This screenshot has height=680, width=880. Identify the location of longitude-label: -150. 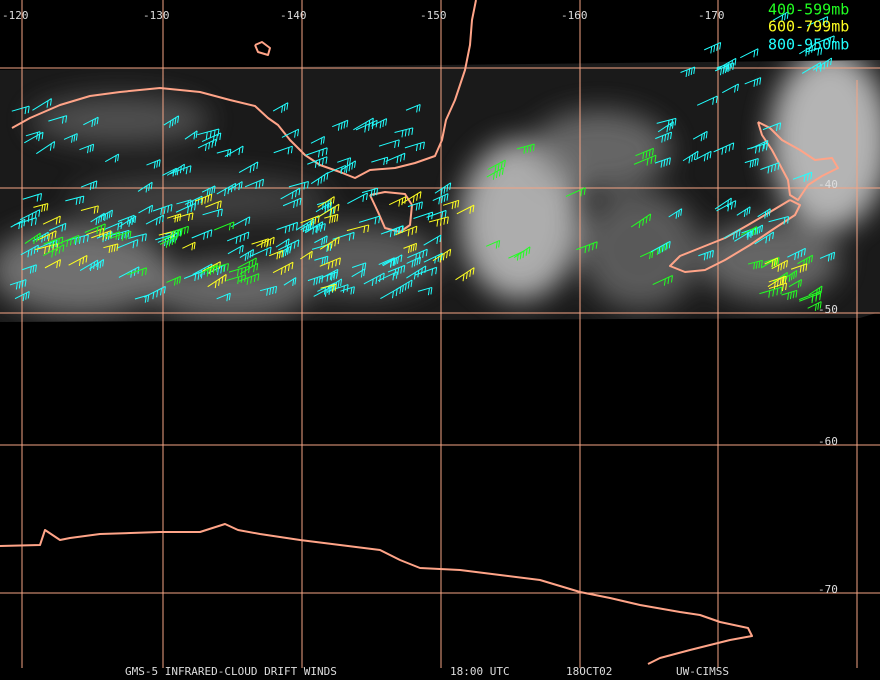
(433, 15).